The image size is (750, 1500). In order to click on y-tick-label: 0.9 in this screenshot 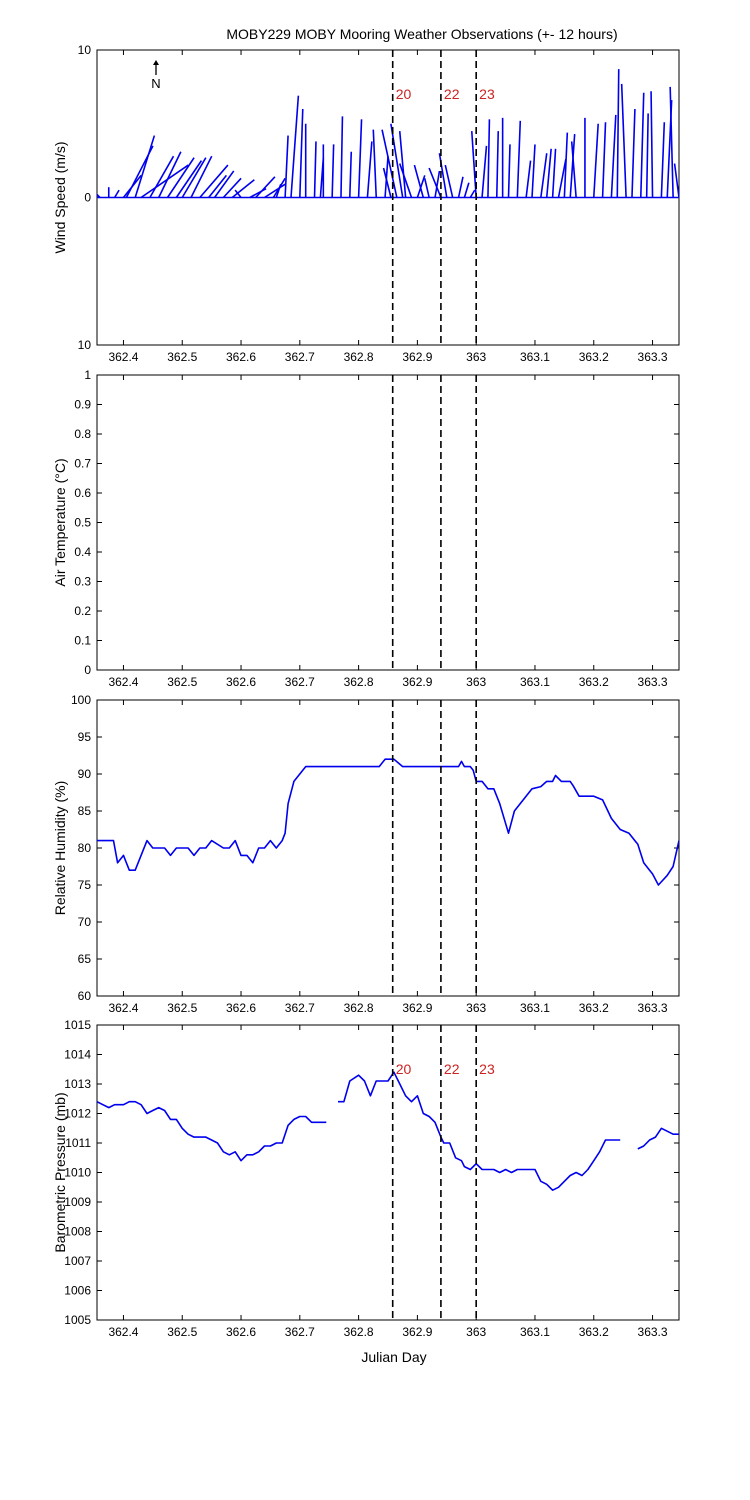, I will do `click(82, 405)`.